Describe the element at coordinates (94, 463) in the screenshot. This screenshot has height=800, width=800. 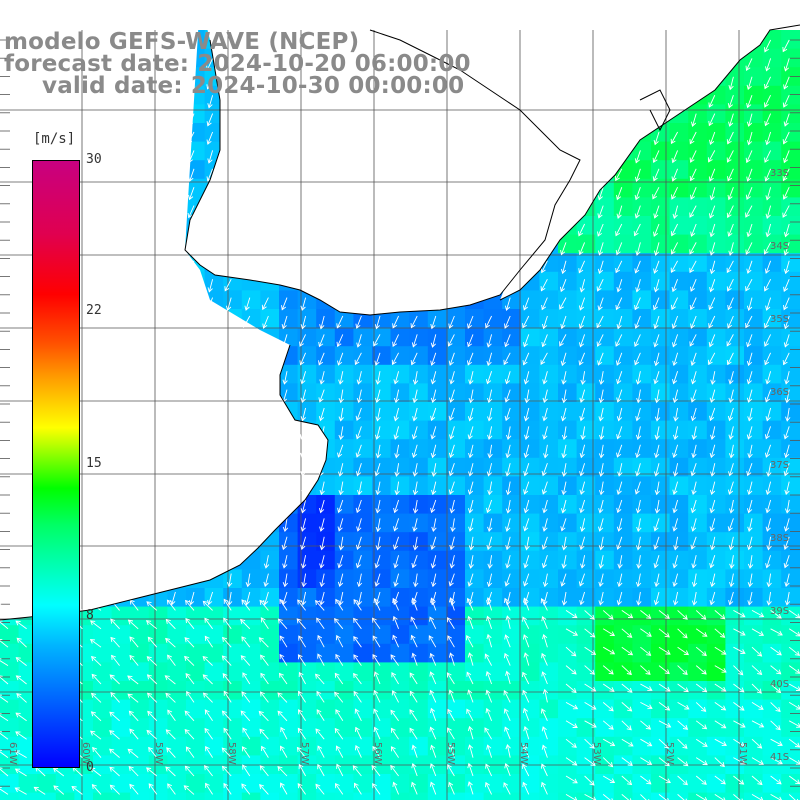
I see `colorbar-tick-15: 15` at that location.